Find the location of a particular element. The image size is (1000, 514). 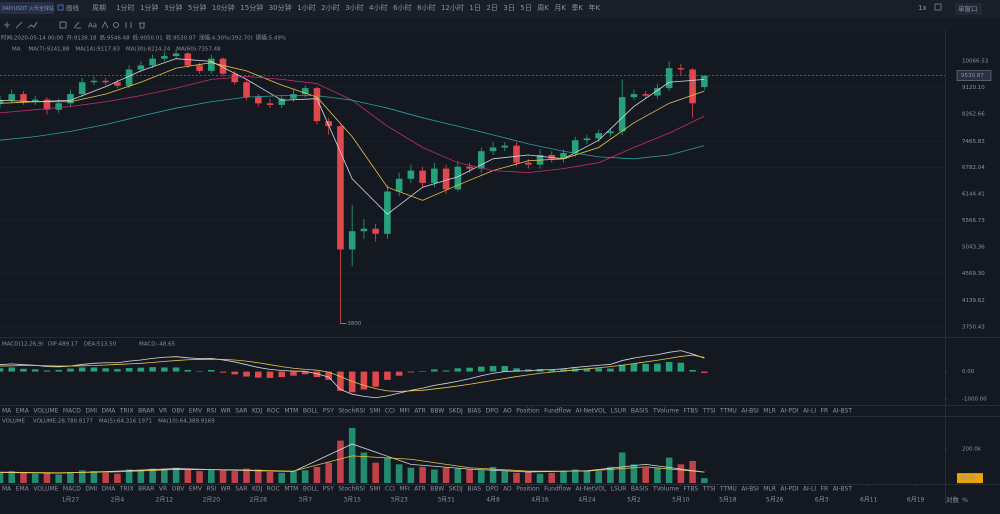

period-option: 2小时 is located at coordinates (330, 7).